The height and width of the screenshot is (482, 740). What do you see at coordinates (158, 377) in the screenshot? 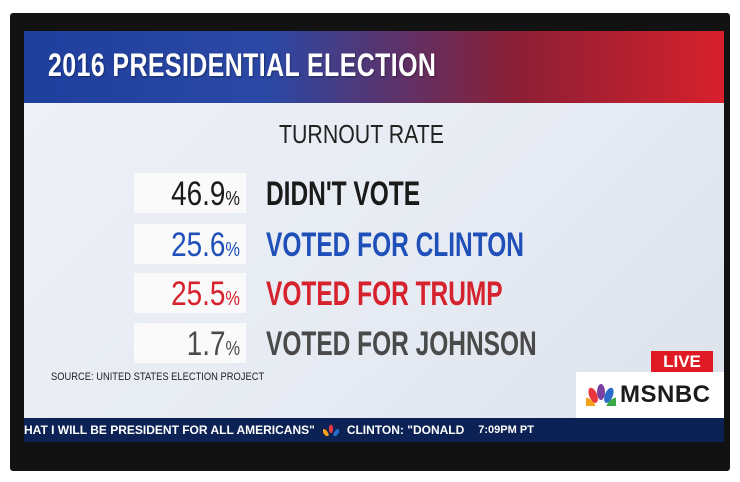
I see `source-note: SOURCE: UNITED STATES ELECTION PROJECT` at bounding box center [158, 377].